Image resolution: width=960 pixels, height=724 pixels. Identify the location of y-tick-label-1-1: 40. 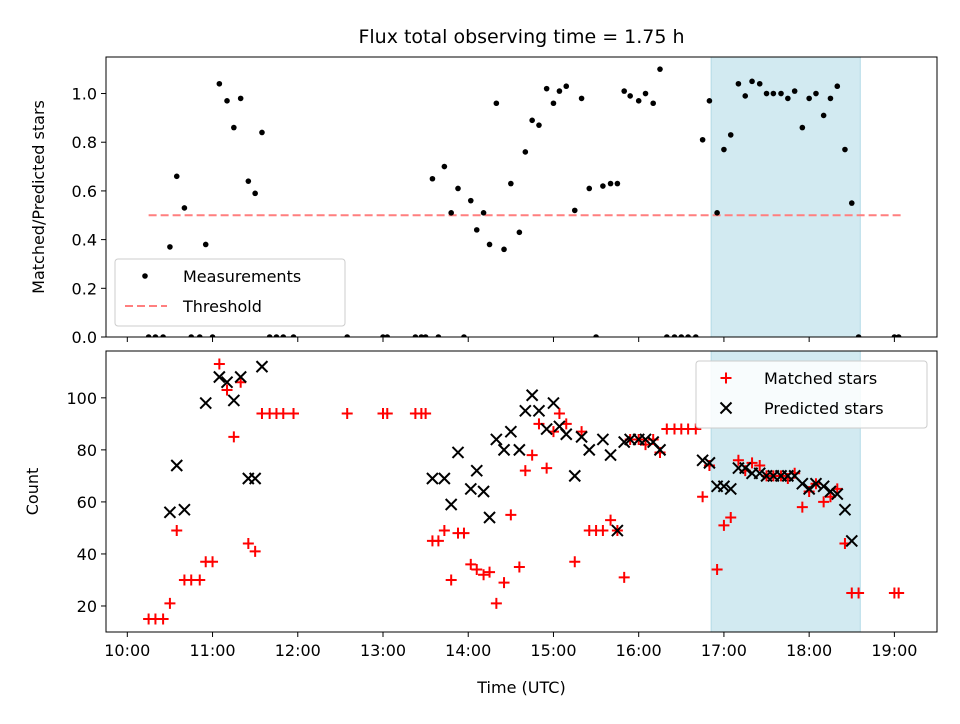
(87, 554).